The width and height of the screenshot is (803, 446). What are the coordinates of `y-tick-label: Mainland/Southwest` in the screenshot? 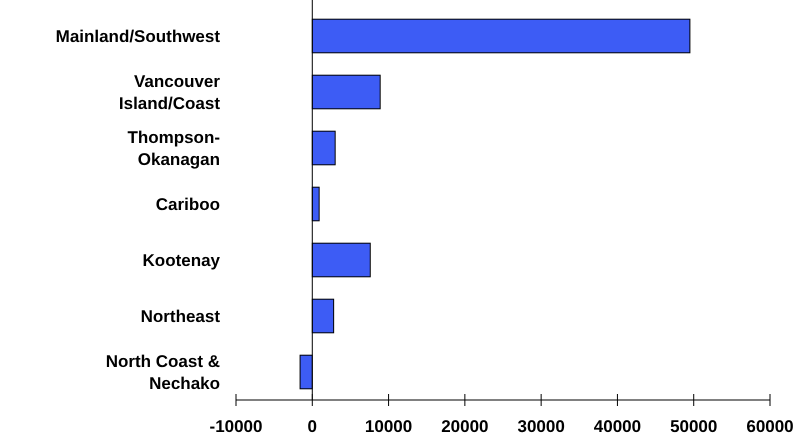 It's located at (138, 36).